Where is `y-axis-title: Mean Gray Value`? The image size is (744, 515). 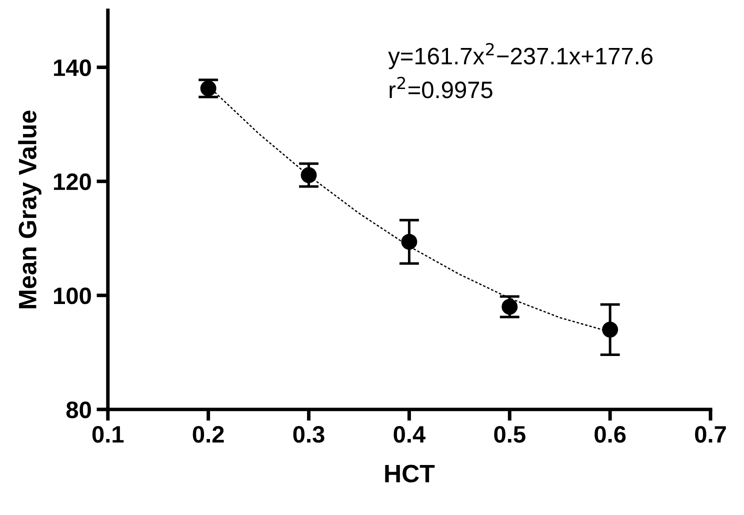 y-axis-title: Mean Gray Value is located at coordinates (30, 209).